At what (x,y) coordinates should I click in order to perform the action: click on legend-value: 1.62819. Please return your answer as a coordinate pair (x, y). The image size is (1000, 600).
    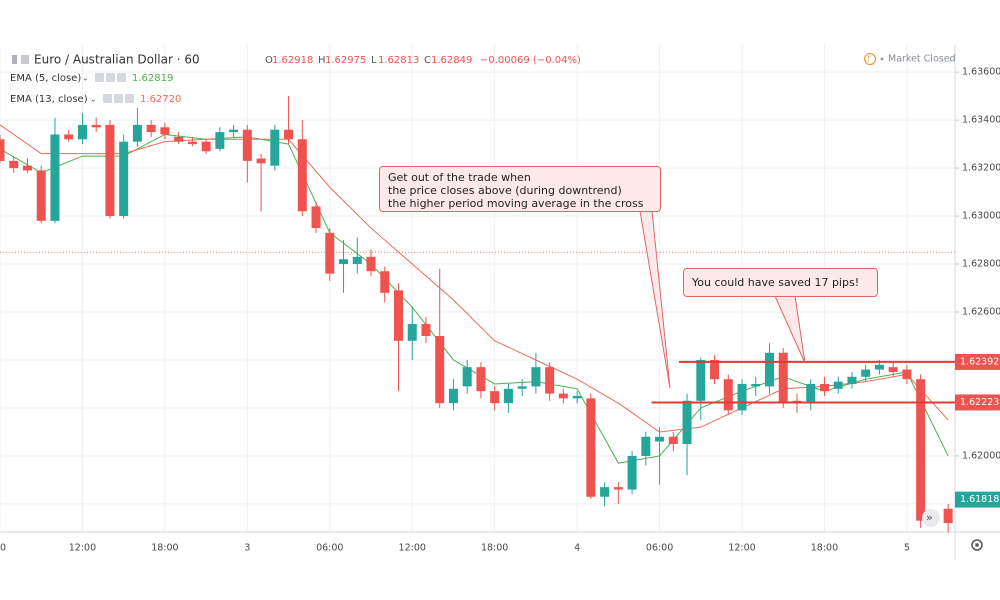
    Looking at the image, I should click on (152, 78).